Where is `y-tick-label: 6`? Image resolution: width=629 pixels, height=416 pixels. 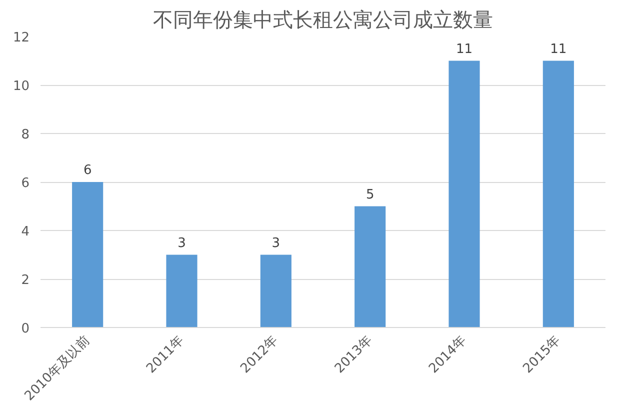
y-tick-label: 6 is located at coordinates (25, 183).